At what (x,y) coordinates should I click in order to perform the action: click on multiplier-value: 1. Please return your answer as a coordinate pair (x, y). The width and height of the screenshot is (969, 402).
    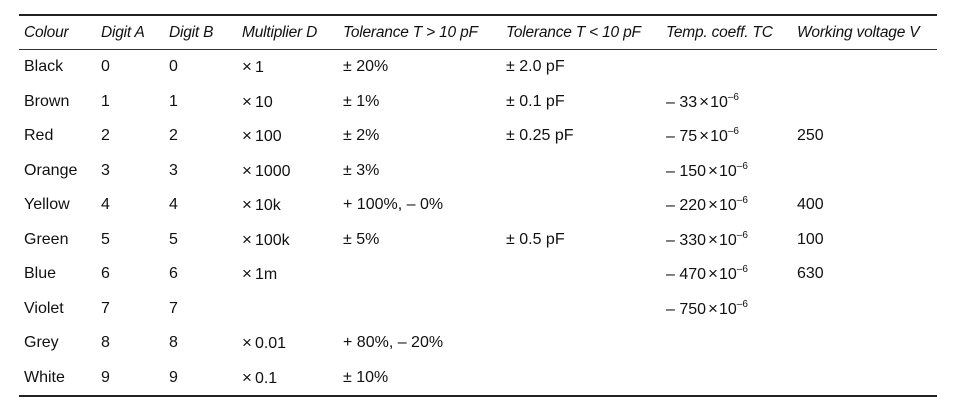
    Looking at the image, I should click on (259, 68).